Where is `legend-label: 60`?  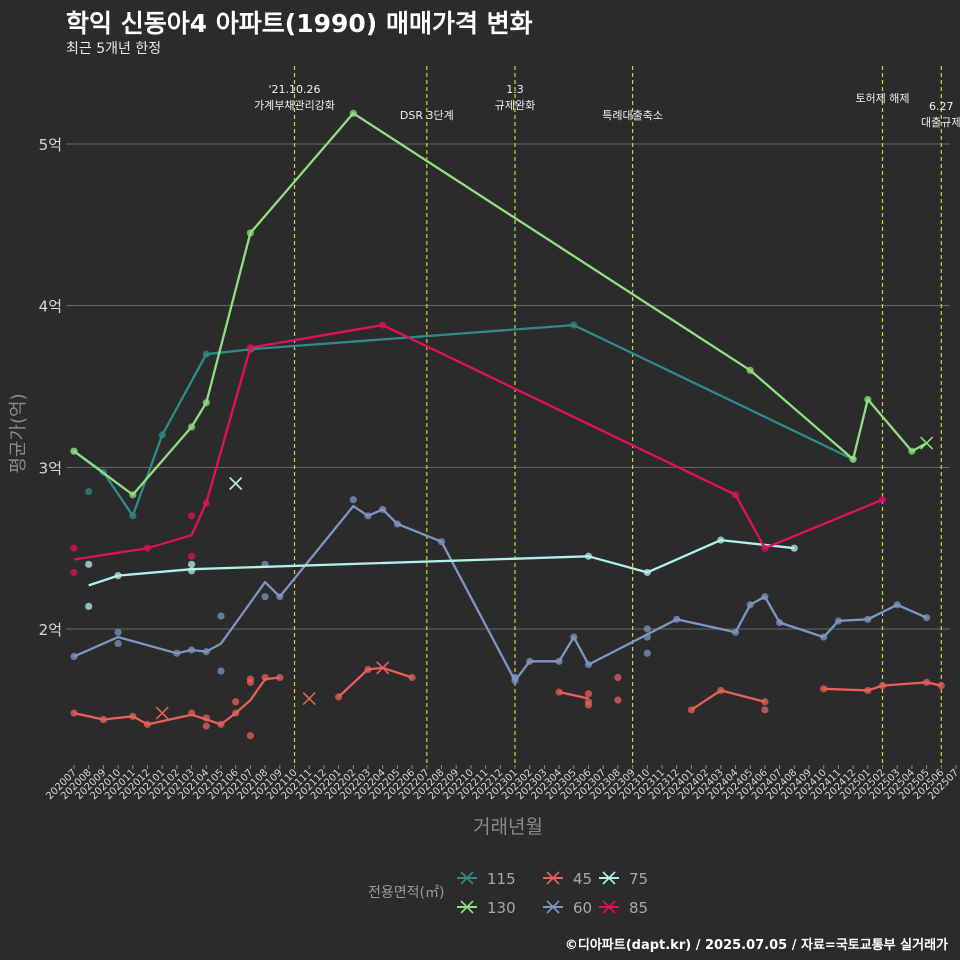
legend-label: 60 is located at coordinates (582, 908).